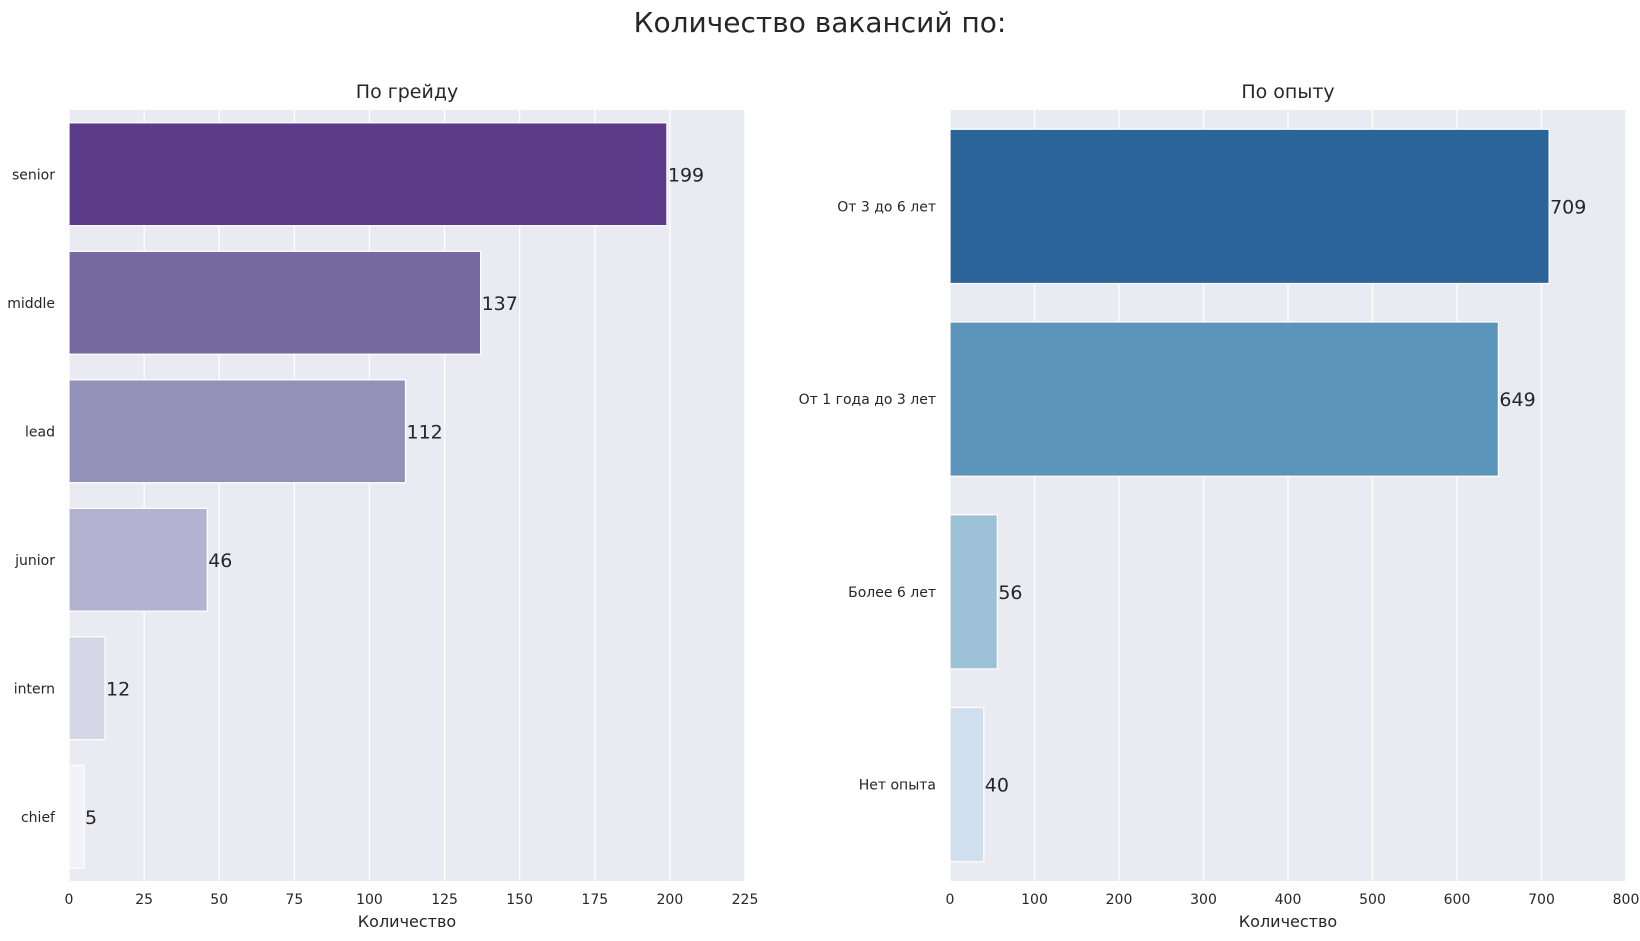 This screenshot has height=941, width=1640. Describe the element at coordinates (519, 900) in the screenshot. I see `grade-x-tick-label: 150` at that location.